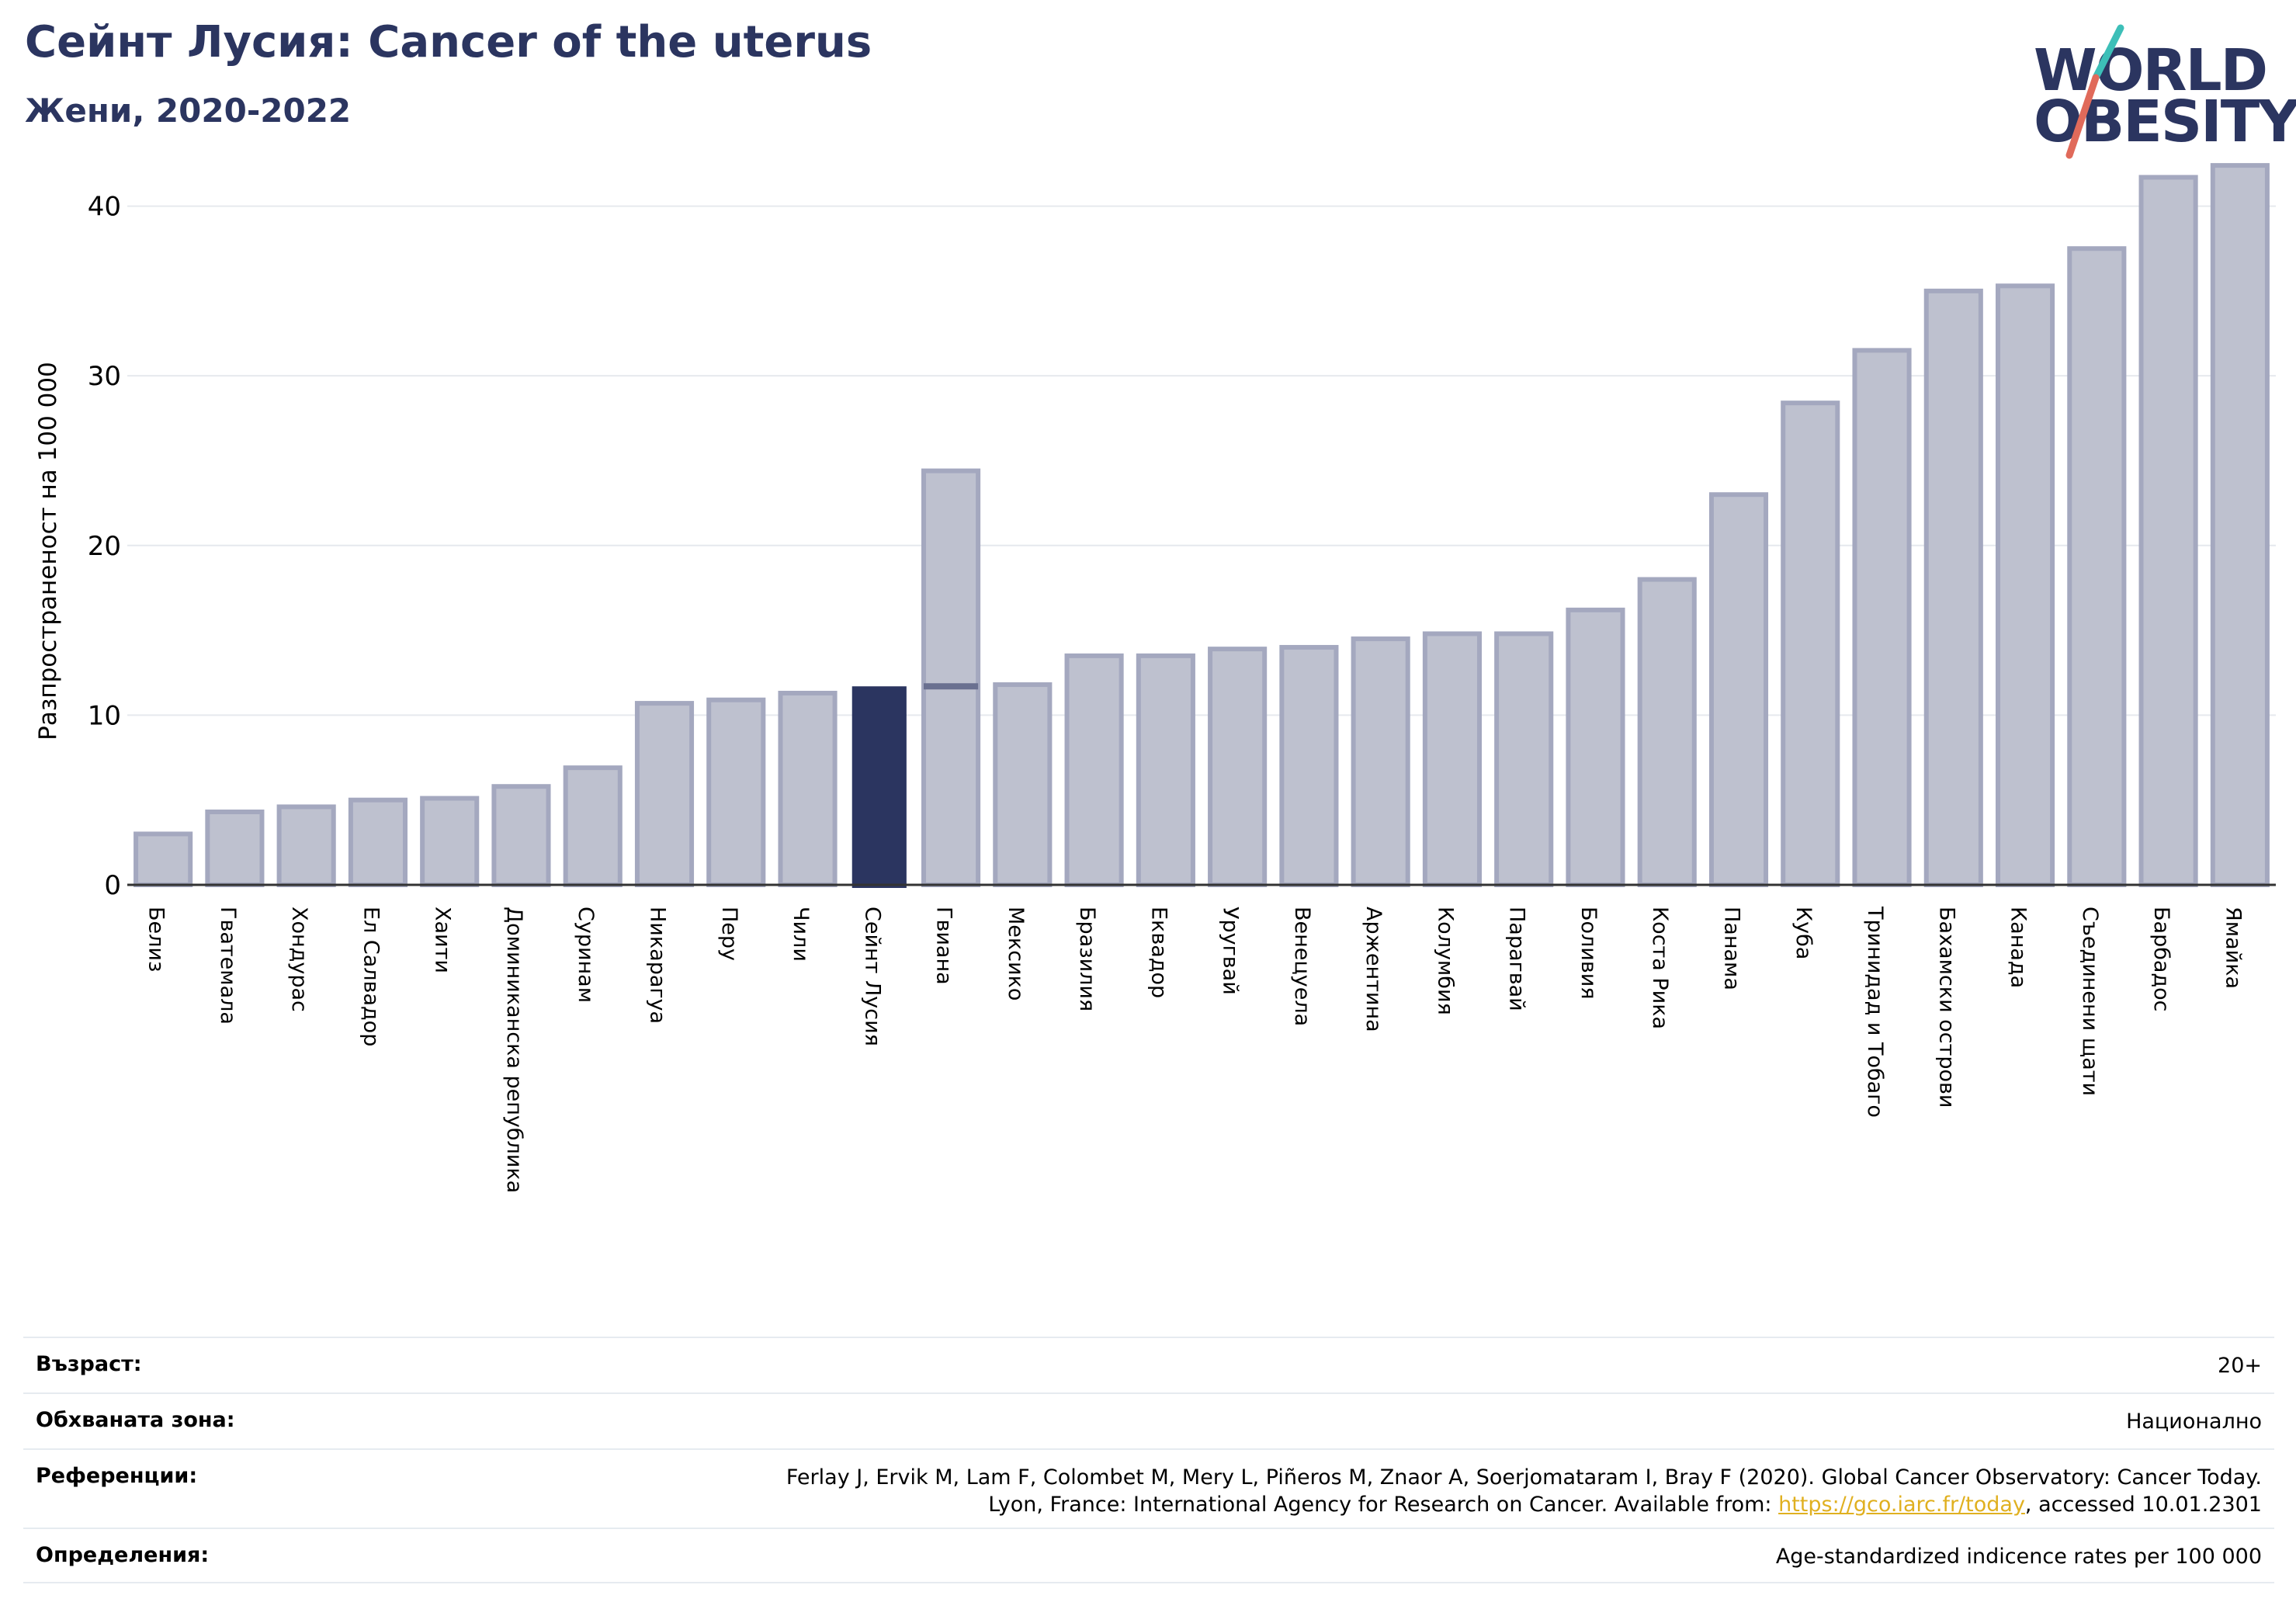  I want to click on chart-subtitle: Жени, 2020-2022, so click(188, 111).